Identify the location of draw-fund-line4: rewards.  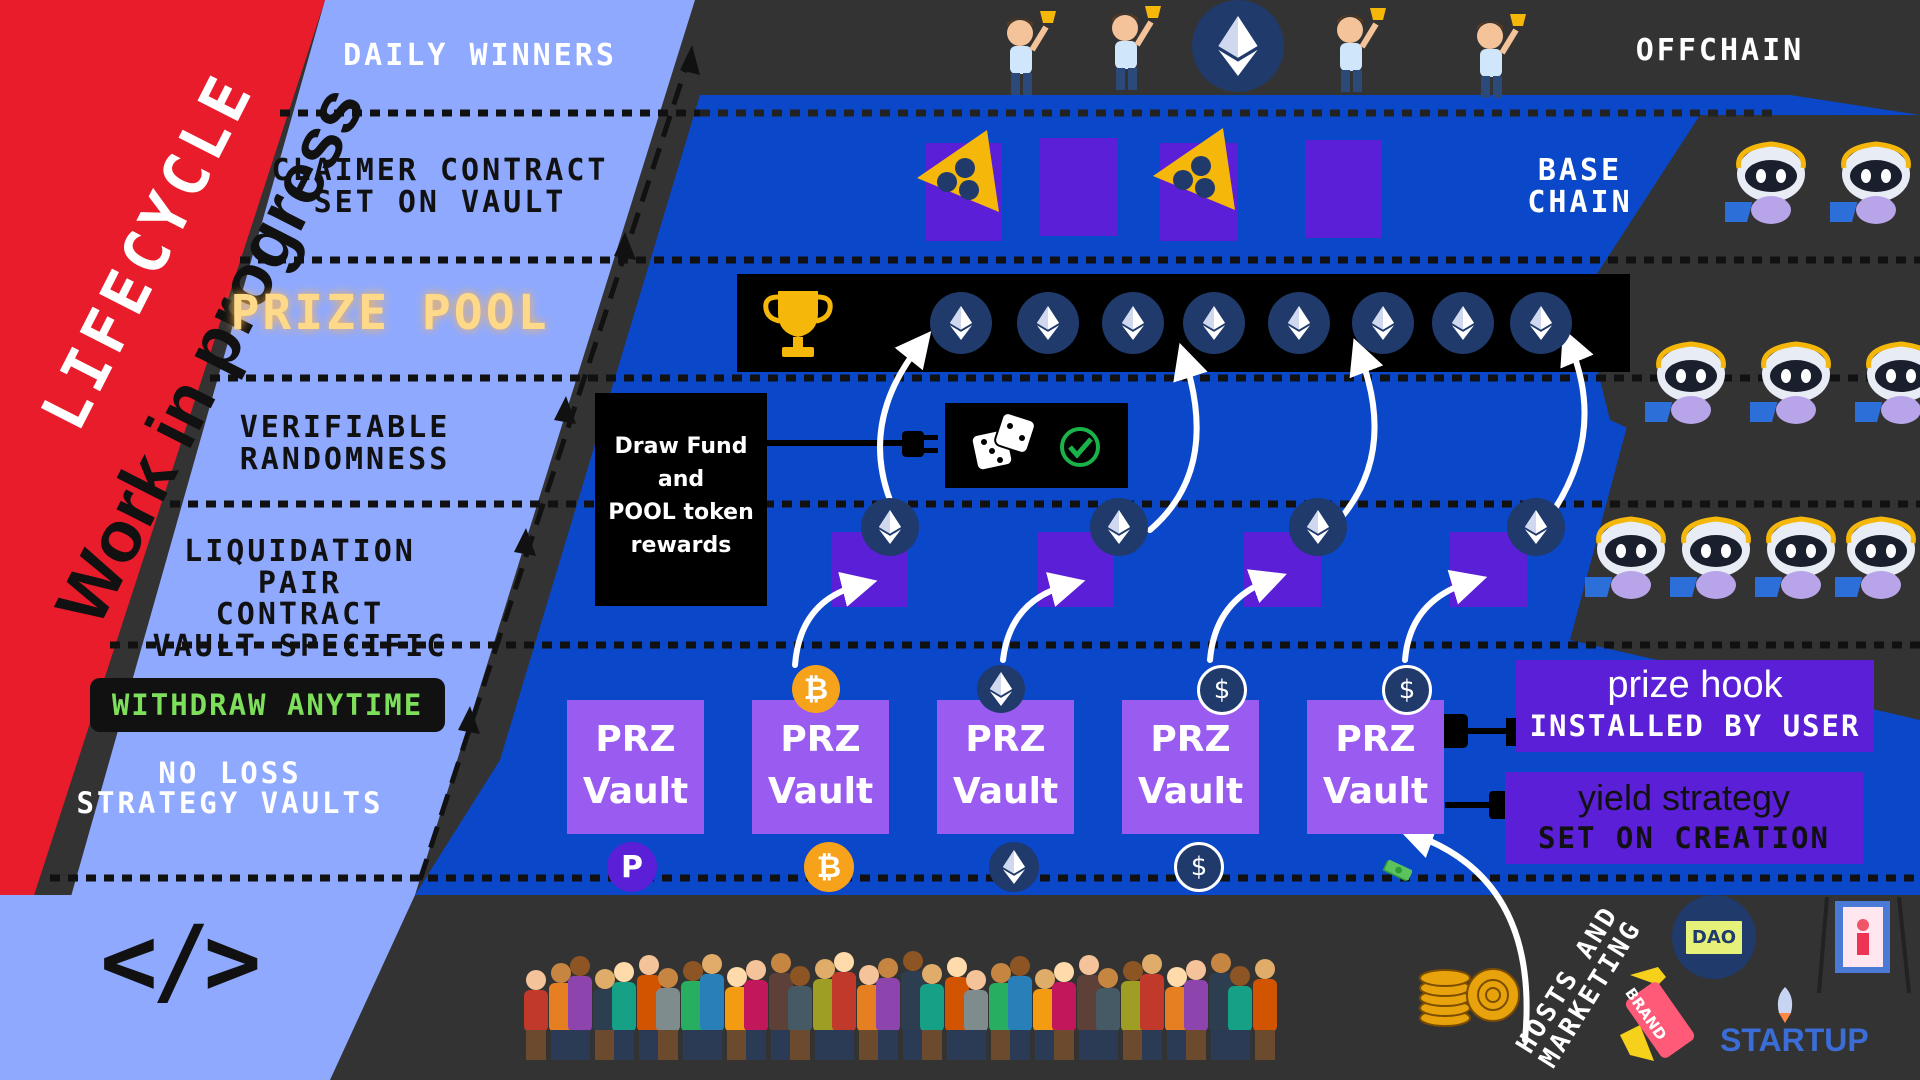
(681, 545).